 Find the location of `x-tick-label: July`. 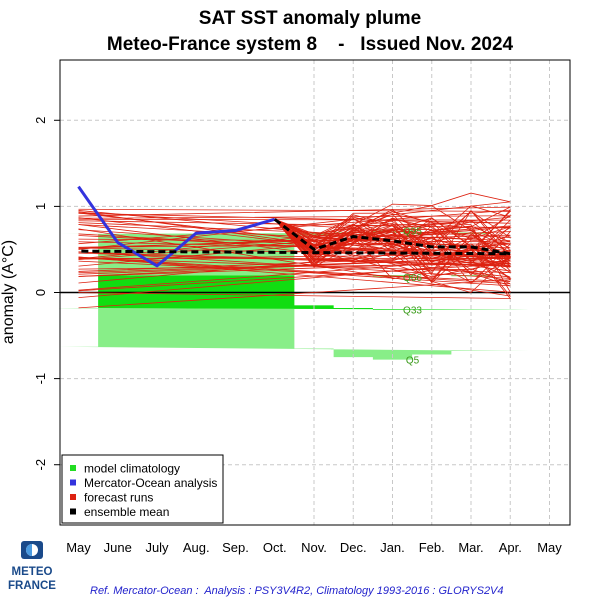

x-tick-label: July is located at coordinates (157, 547).